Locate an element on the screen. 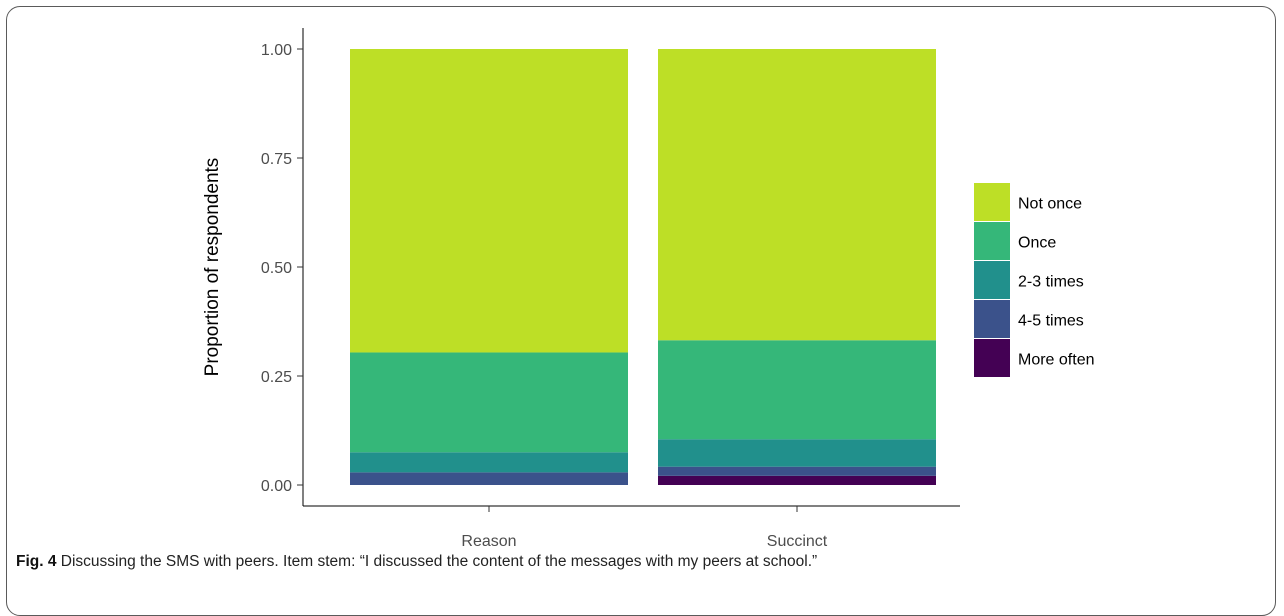  bar-segment-succinct-4-5-times is located at coordinates (797, 471).